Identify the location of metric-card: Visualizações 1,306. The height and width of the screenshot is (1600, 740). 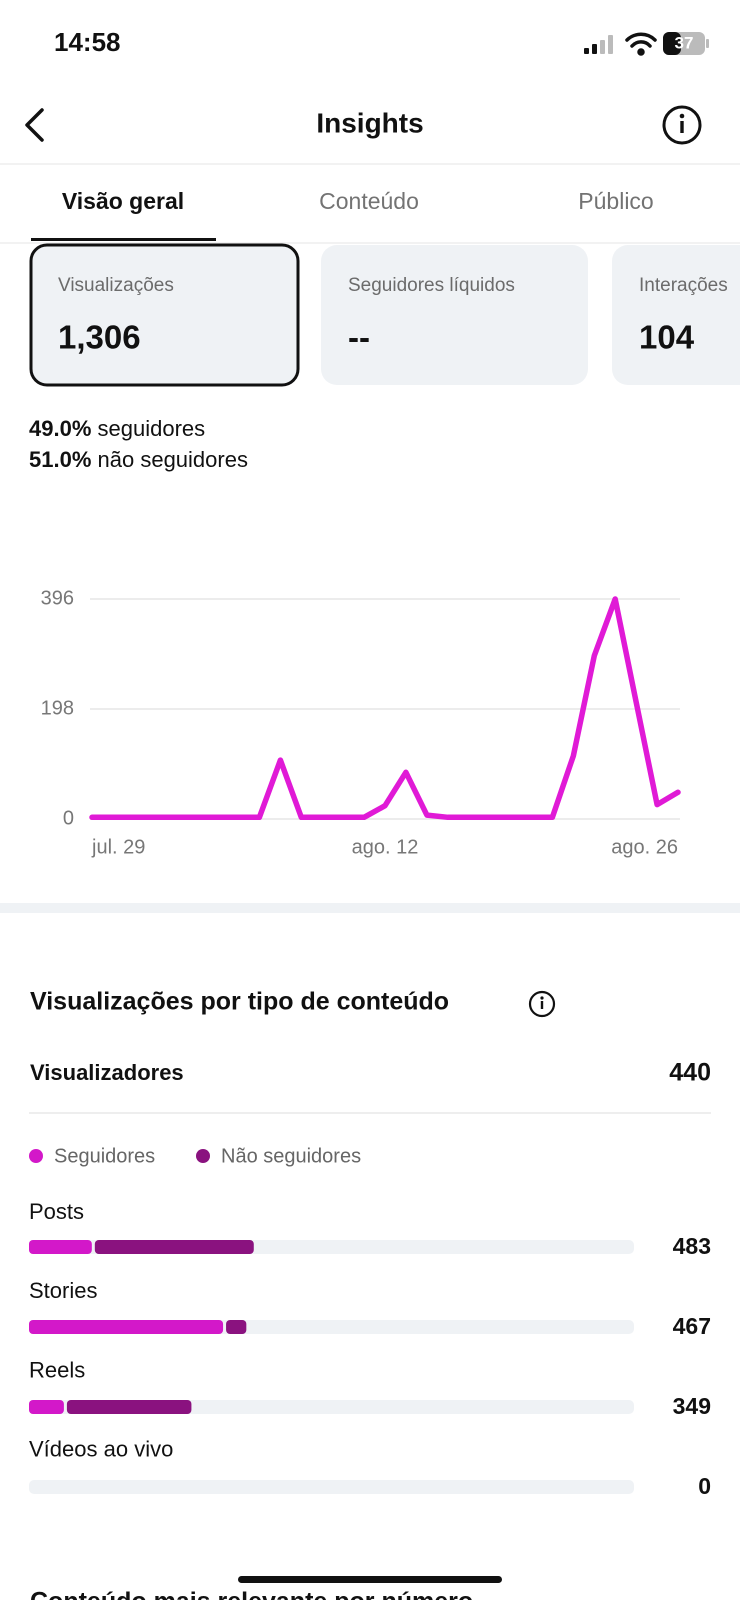
(164, 315).